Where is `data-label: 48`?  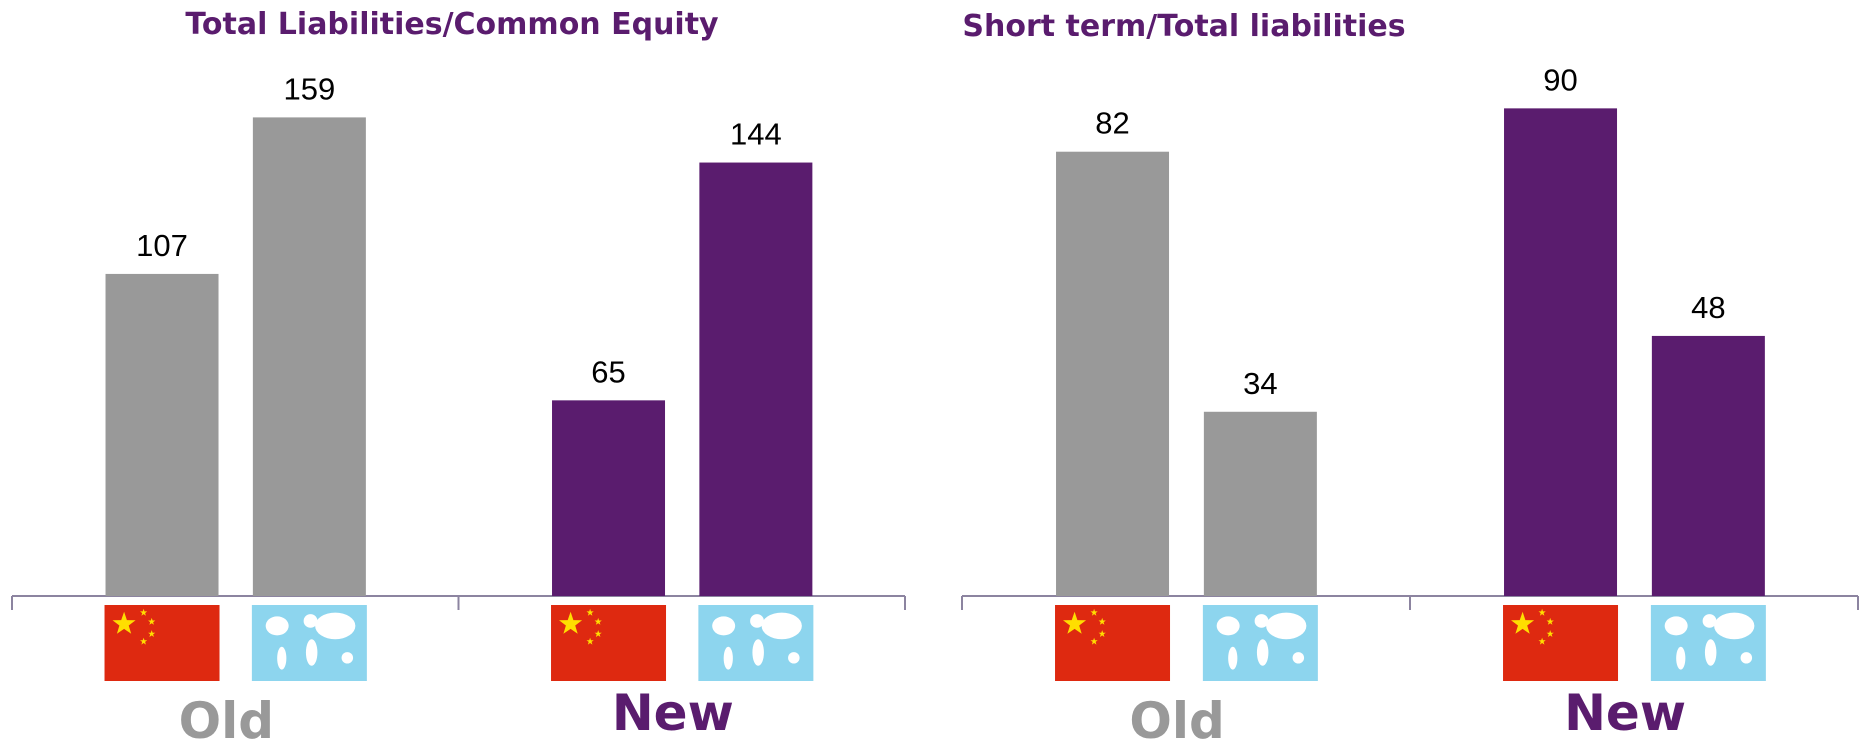 data-label: 48 is located at coordinates (1708, 307).